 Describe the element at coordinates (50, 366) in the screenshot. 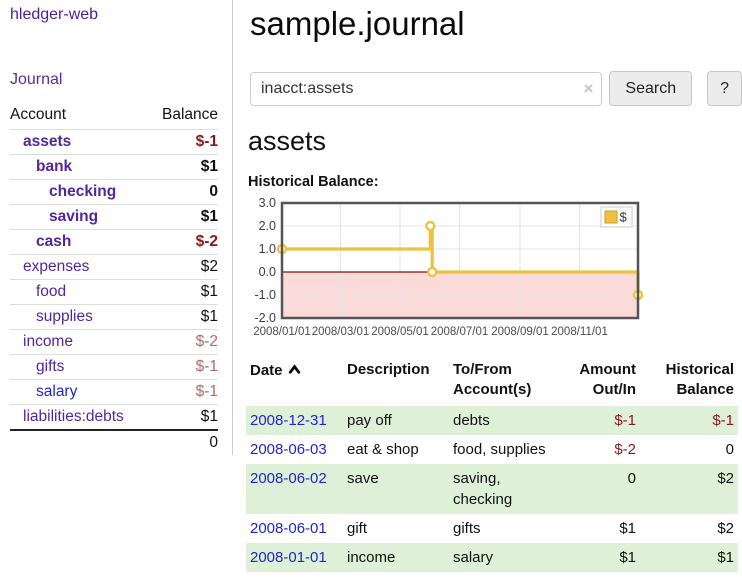

I see `account-link: gifts` at that location.